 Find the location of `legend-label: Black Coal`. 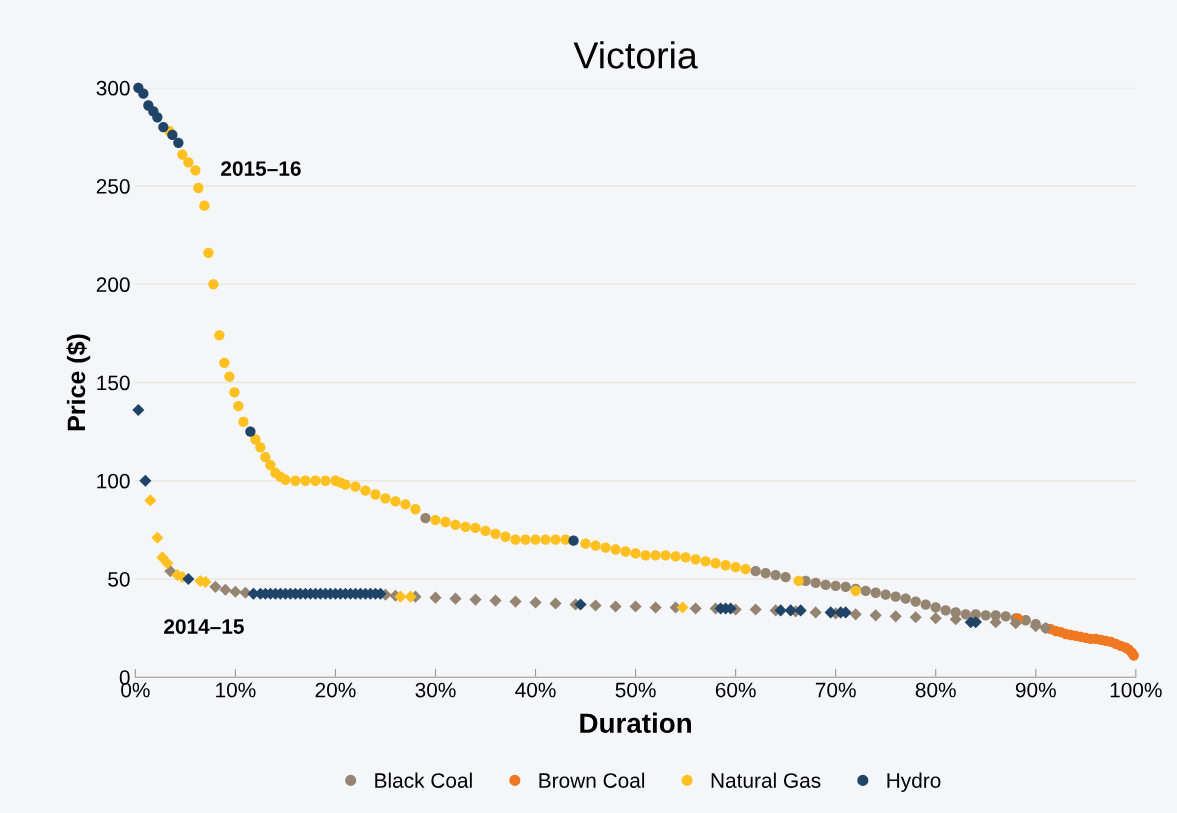

legend-label: Black Coal is located at coordinates (423, 780).